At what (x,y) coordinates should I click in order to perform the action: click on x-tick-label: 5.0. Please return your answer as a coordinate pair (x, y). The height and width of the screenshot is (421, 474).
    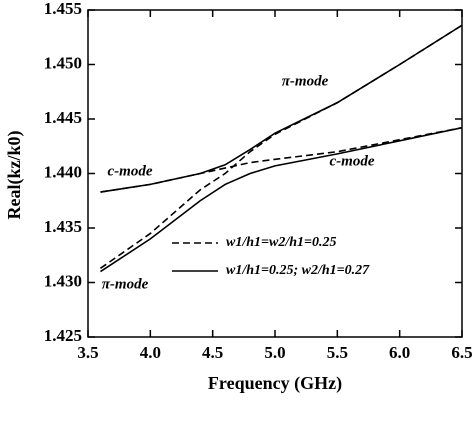
    Looking at the image, I should click on (274, 352).